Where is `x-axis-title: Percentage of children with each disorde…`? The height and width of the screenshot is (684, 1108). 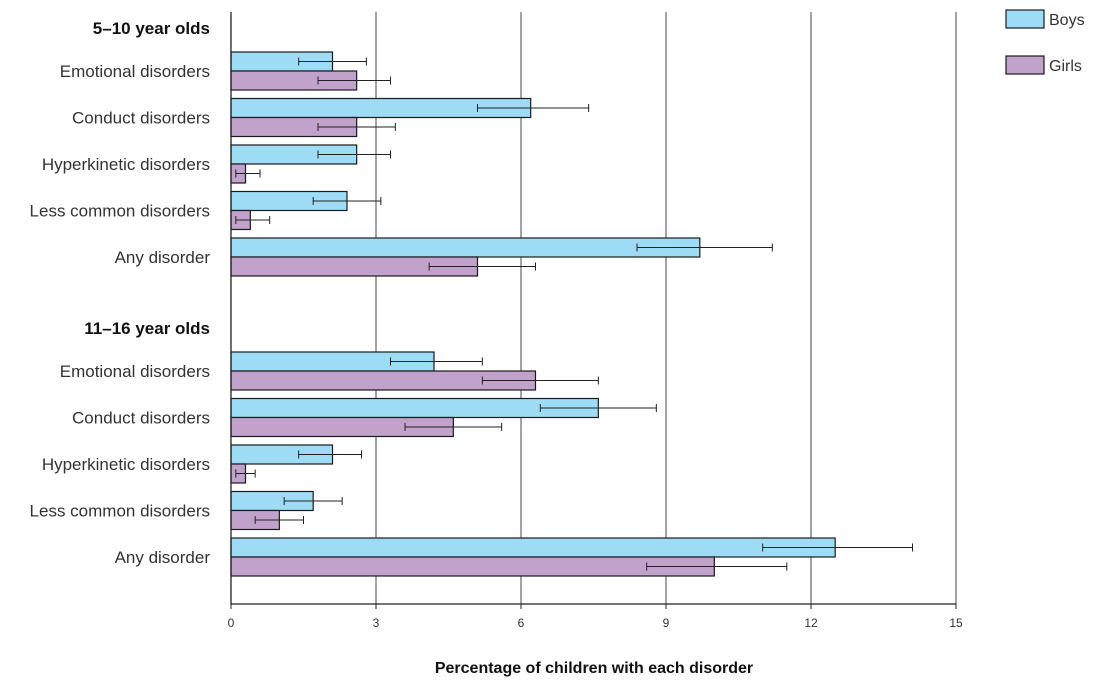 x-axis-title: Percentage of children with each disorde… is located at coordinates (594, 668).